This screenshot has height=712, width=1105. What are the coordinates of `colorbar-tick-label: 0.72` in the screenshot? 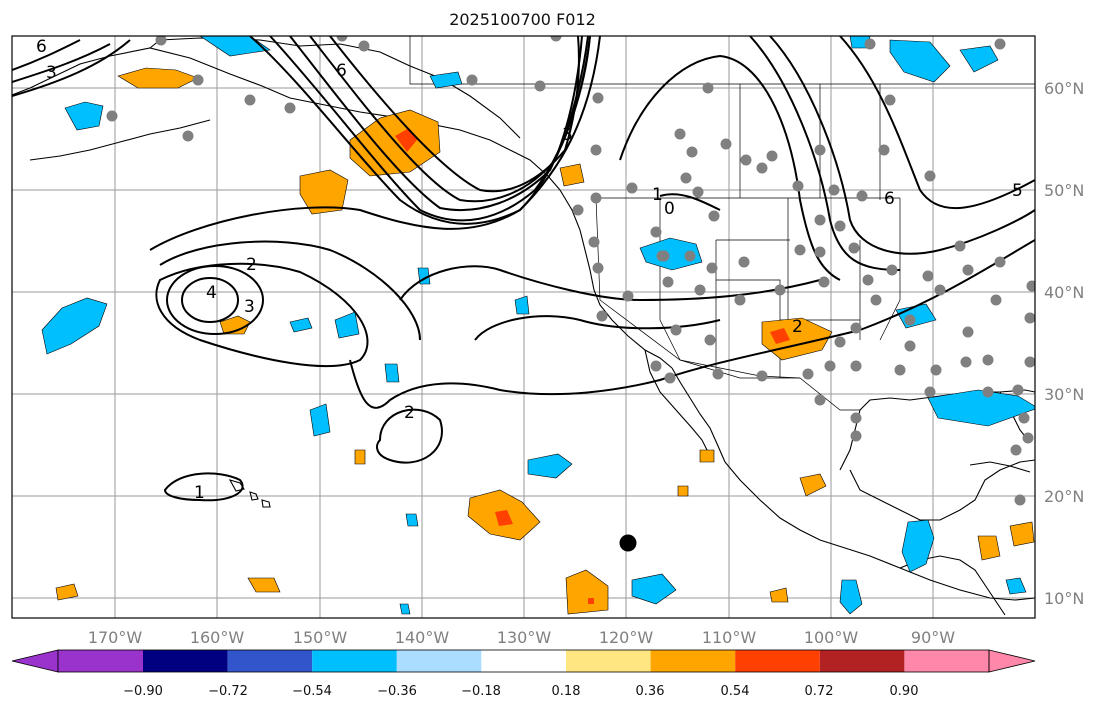 It's located at (819, 691).